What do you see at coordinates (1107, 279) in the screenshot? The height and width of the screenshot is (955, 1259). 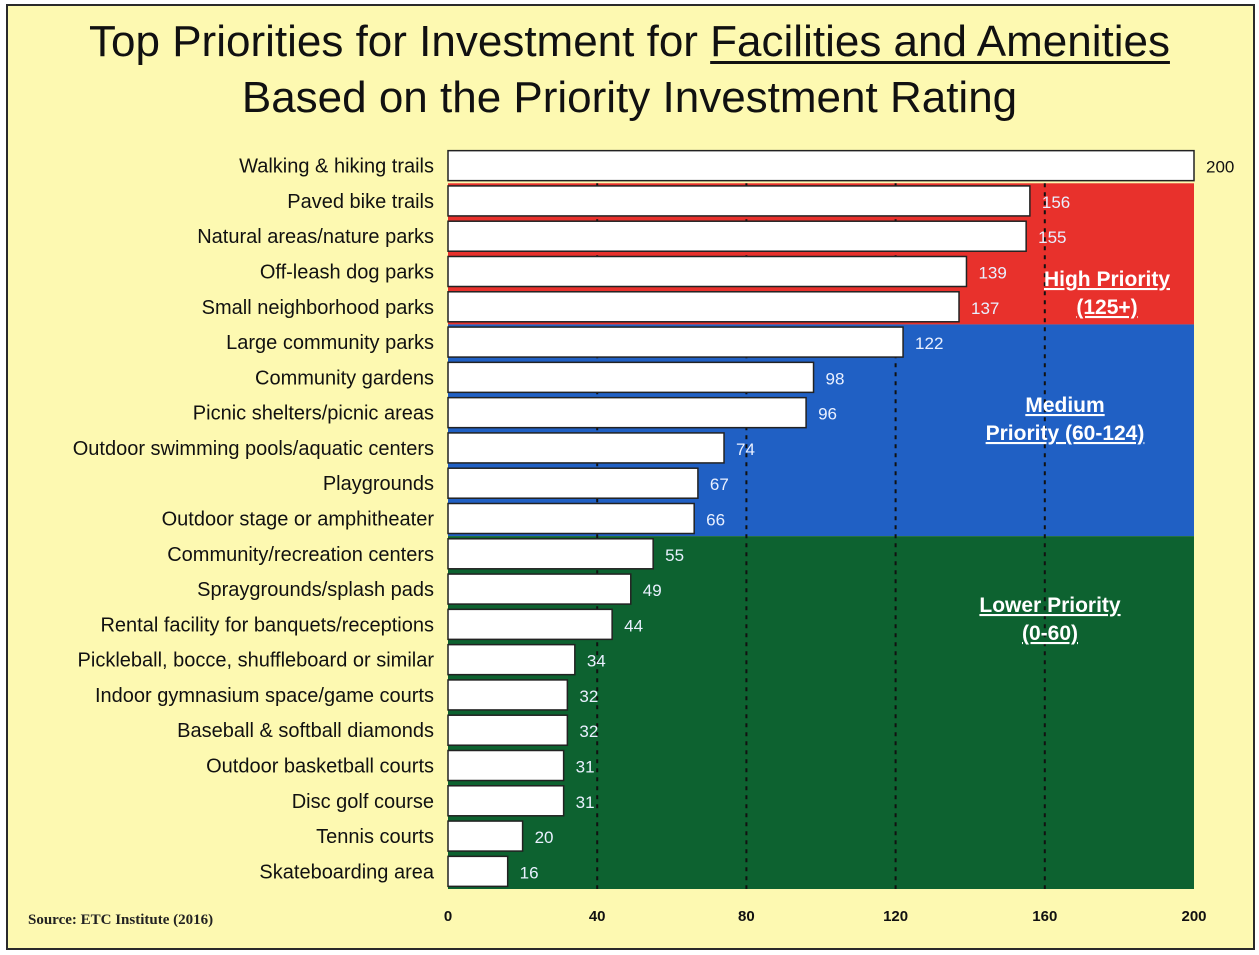 I see `high-priority-label: High Priority` at bounding box center [1107, 279].